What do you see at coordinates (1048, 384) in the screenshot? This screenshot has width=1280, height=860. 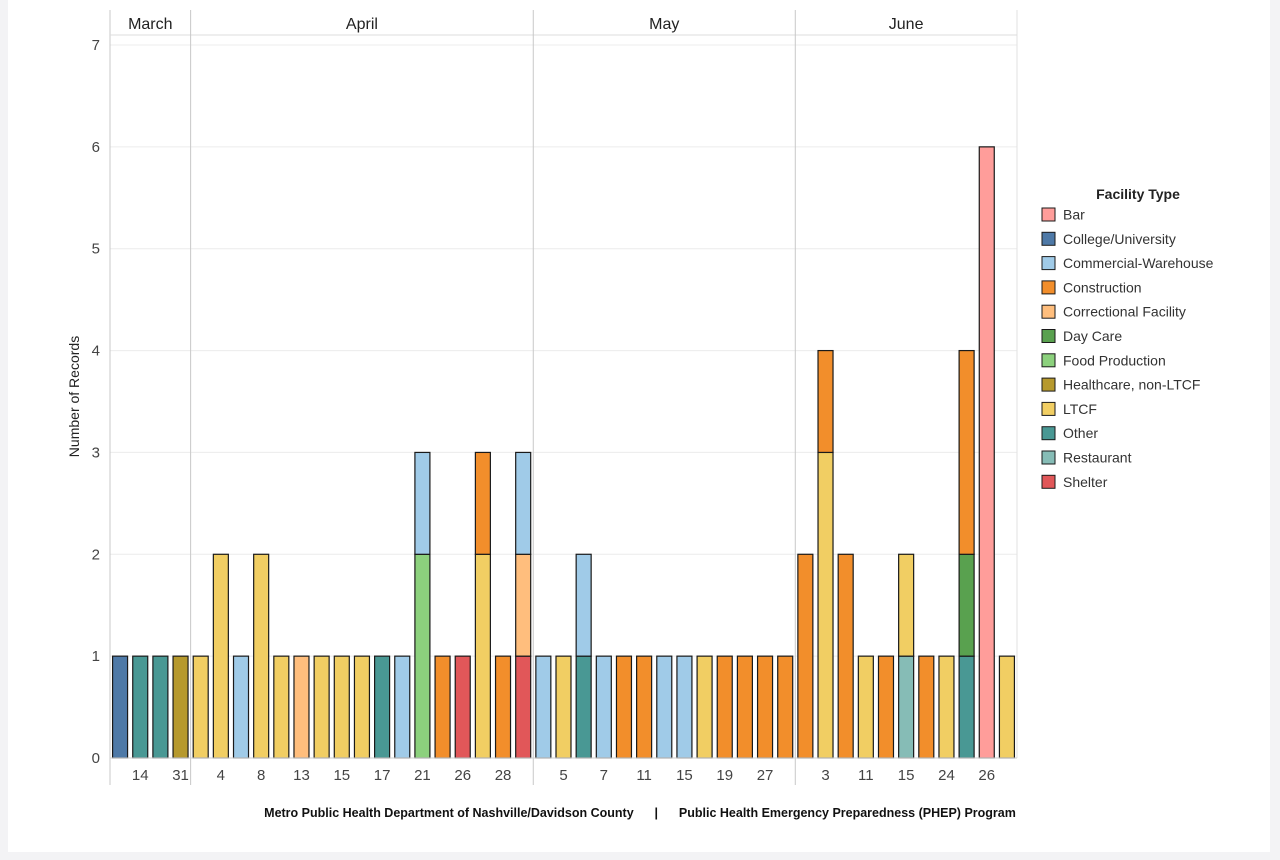 I see `legend-swatch-healthcare-non-ltcf` at bounding box center [1048, 384].